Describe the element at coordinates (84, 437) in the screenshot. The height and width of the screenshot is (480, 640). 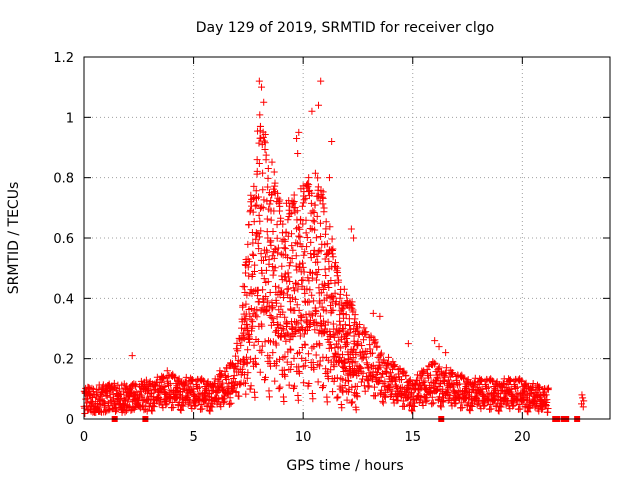
I see `x-tick-label: 0` at that location.